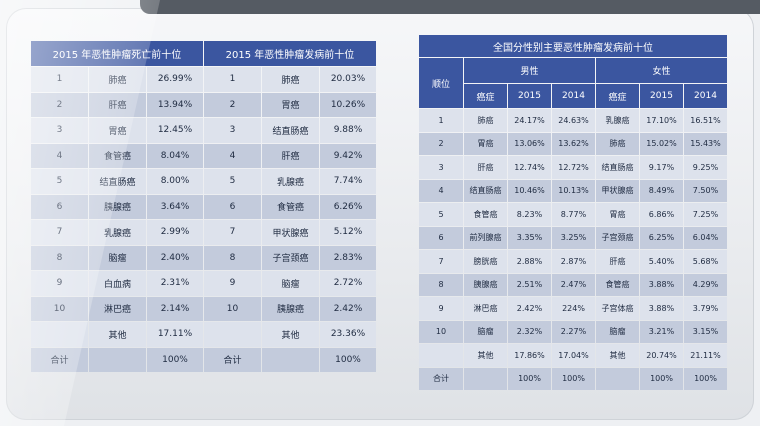  I want to click on table-title: 全国分性别主要恶性肿瘤发病前十位, so click(573, 46).